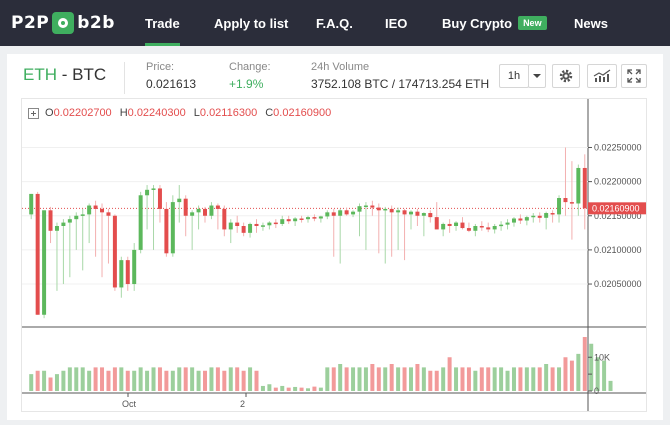 The image size is (670, 425). What do you see at coordinates (396, 23) in the screenshot?
I see `nav-item-ieo: IEO` at bounding box center [396, 23].